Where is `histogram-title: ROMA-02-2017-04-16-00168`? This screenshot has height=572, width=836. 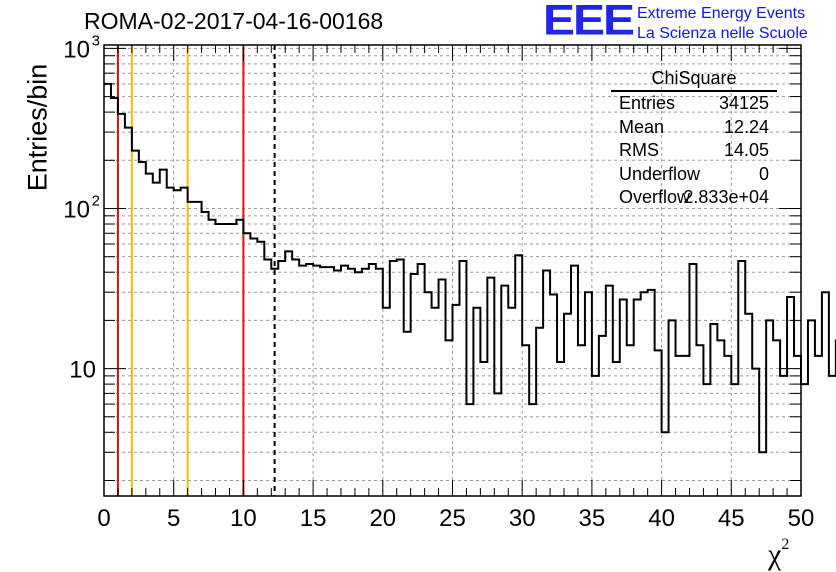 histogram-title: ROMA-02-2017-04-16-00168 is located at coordinates (233, 21).